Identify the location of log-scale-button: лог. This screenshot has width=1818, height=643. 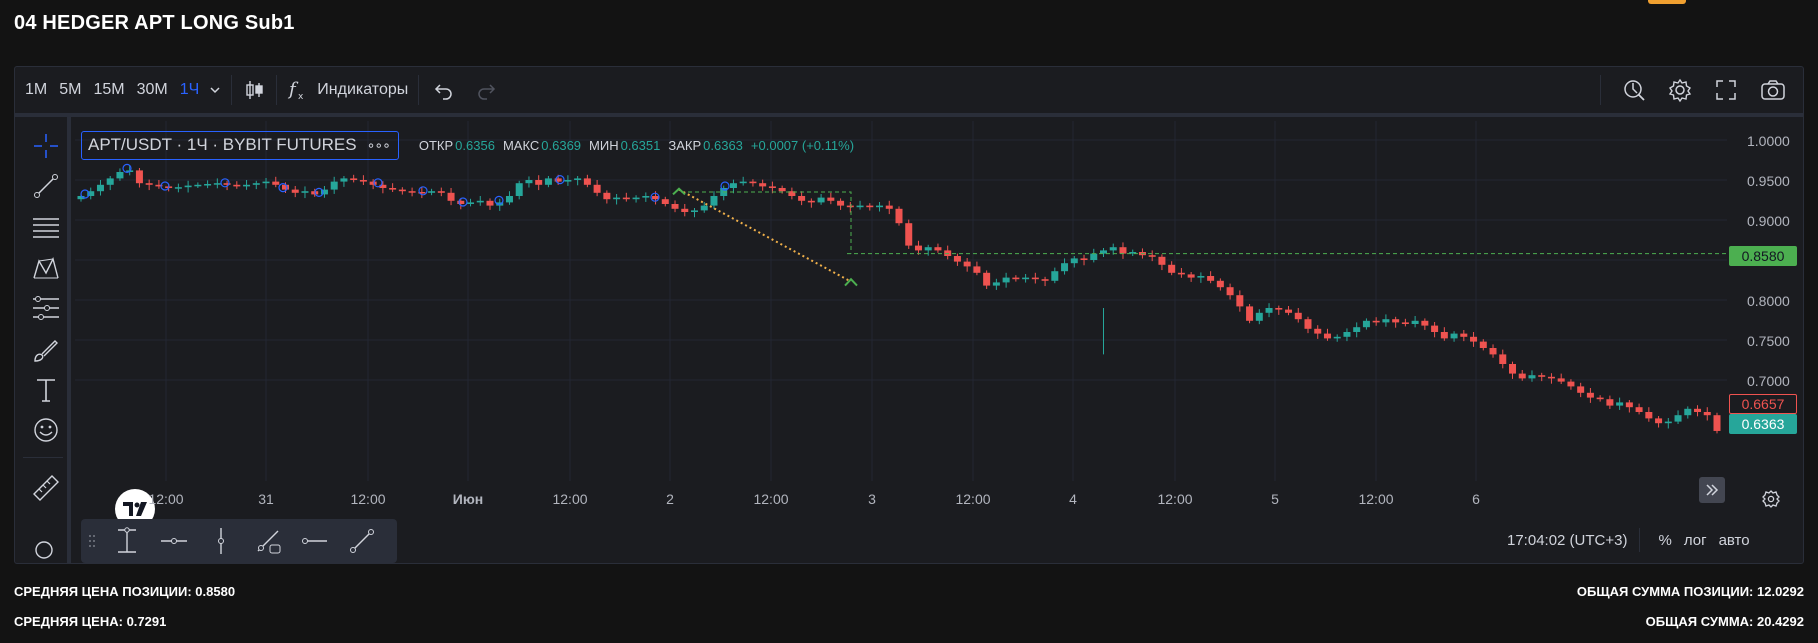
(1695, 540).